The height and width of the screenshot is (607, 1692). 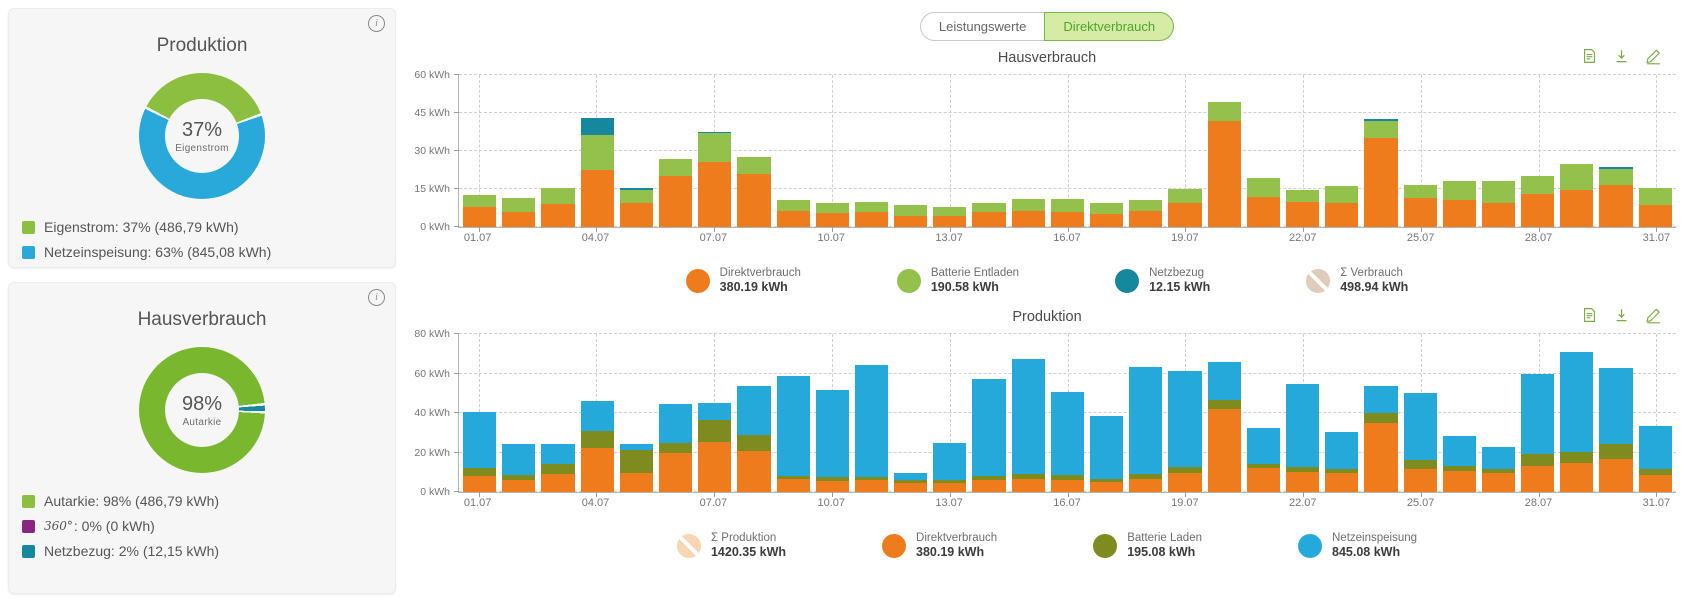 I want to click on chart-legend-item: Batterie Entladen 190.58 kWh, so click(x=957, y=281).